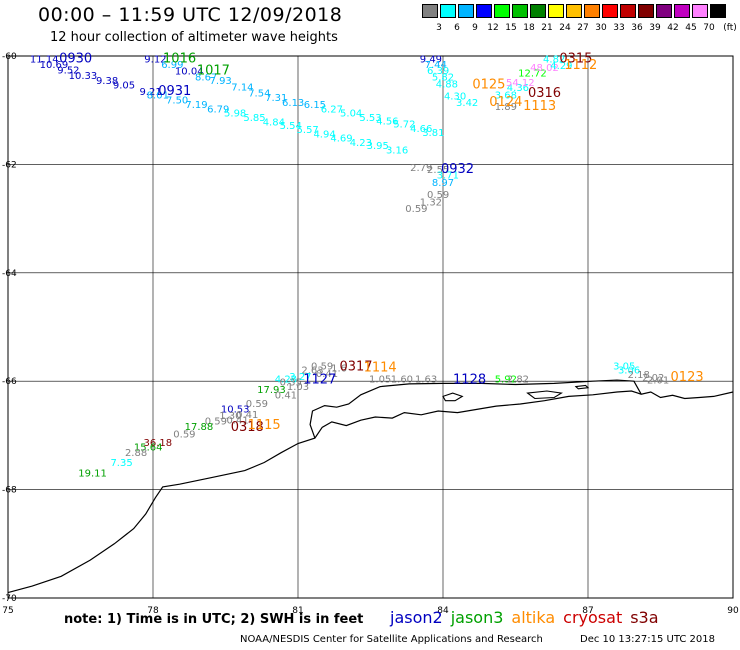 The width and height of the screenshot is (740, 650). Describe the element at coordinates (438, 71) in the screenshot. I see `wave-height-value: 6.39` at that location.